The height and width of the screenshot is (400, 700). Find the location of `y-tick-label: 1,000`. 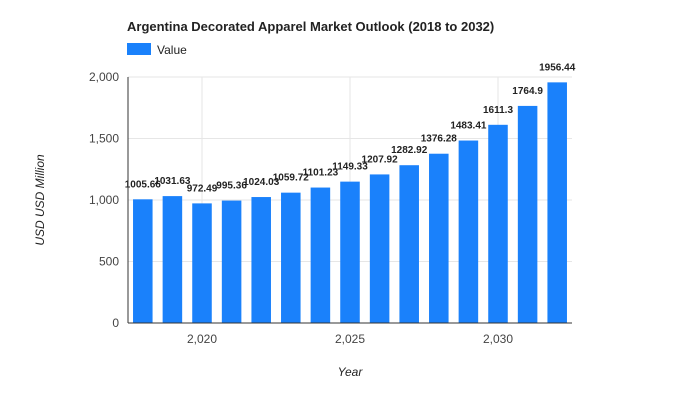

y-tick-label: 1,000 is located at coordinates (104, 200).